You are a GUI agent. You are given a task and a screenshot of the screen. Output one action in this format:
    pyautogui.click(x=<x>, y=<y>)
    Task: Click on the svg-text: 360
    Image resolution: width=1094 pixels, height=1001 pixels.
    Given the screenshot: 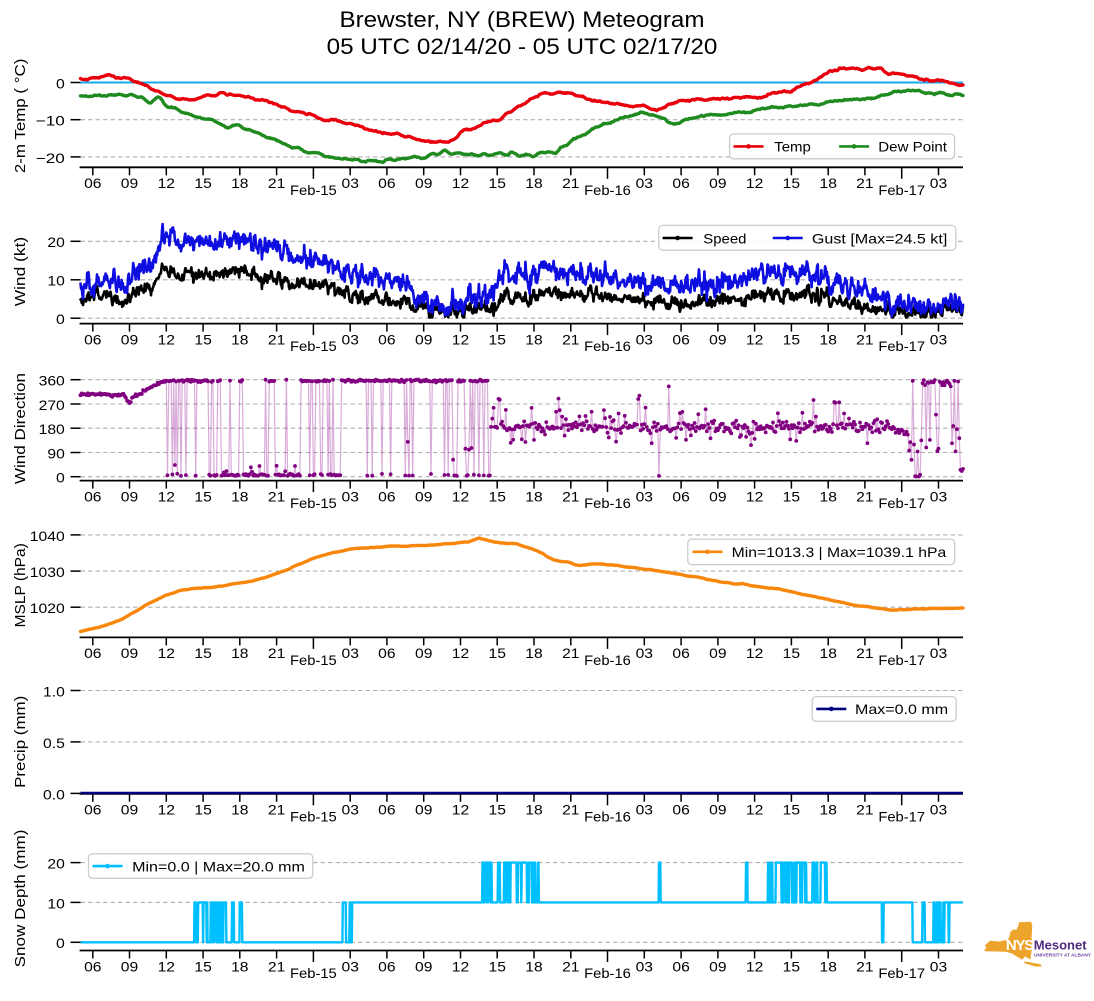 What is the action you would take?
    pyautogui.click(x=52, y=381)
    